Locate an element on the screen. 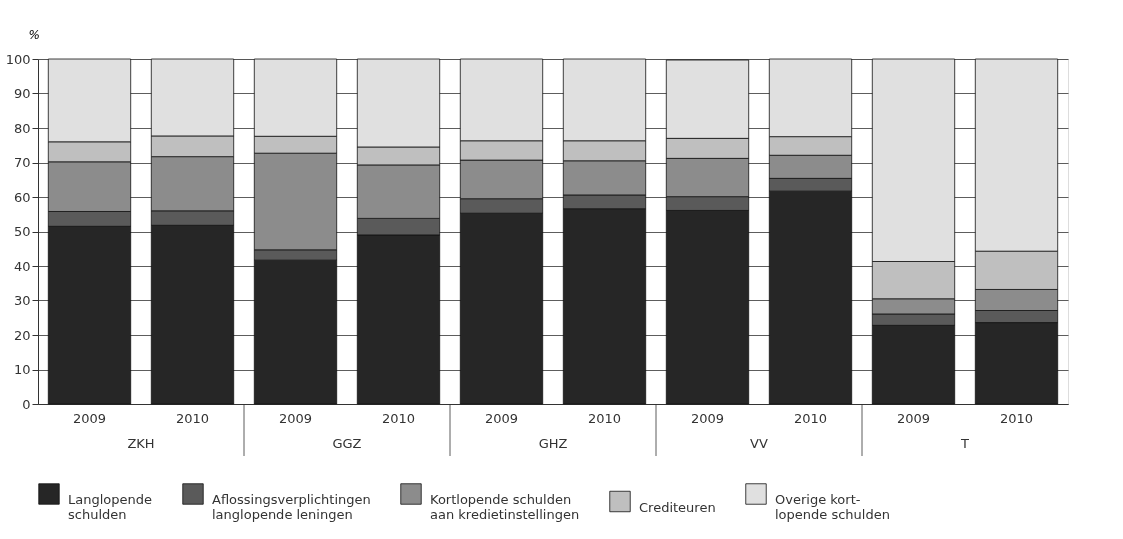 The height and width of the screenshot is (539, 1123). y-axis-title: % is located at coordinates (34, 34).